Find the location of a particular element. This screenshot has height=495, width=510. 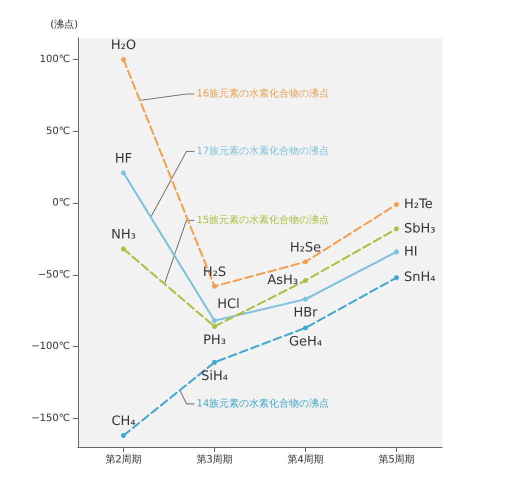

x-tick-label: 第2周期 is located at coordinates (123, 460).